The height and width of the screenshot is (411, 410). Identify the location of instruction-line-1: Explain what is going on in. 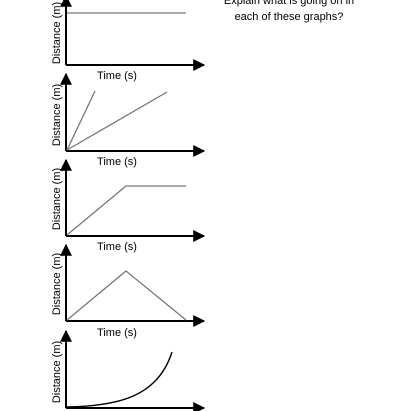
(289, 3).